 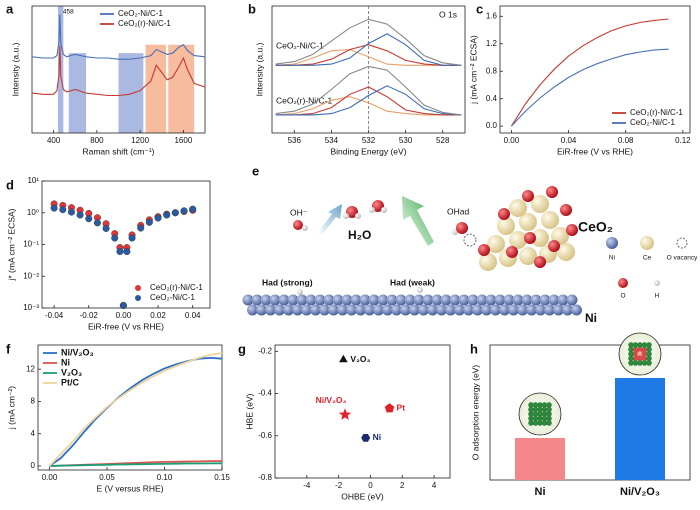 I want to click on y-tick-label: -0.4, so click(x=265, y=393).